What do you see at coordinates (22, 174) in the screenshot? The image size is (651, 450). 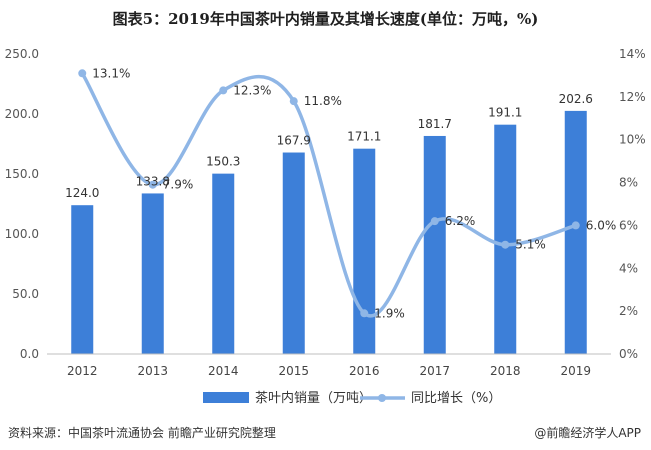 I see `y-left-tick-label: 150.0` at bounding box center [22, 174].